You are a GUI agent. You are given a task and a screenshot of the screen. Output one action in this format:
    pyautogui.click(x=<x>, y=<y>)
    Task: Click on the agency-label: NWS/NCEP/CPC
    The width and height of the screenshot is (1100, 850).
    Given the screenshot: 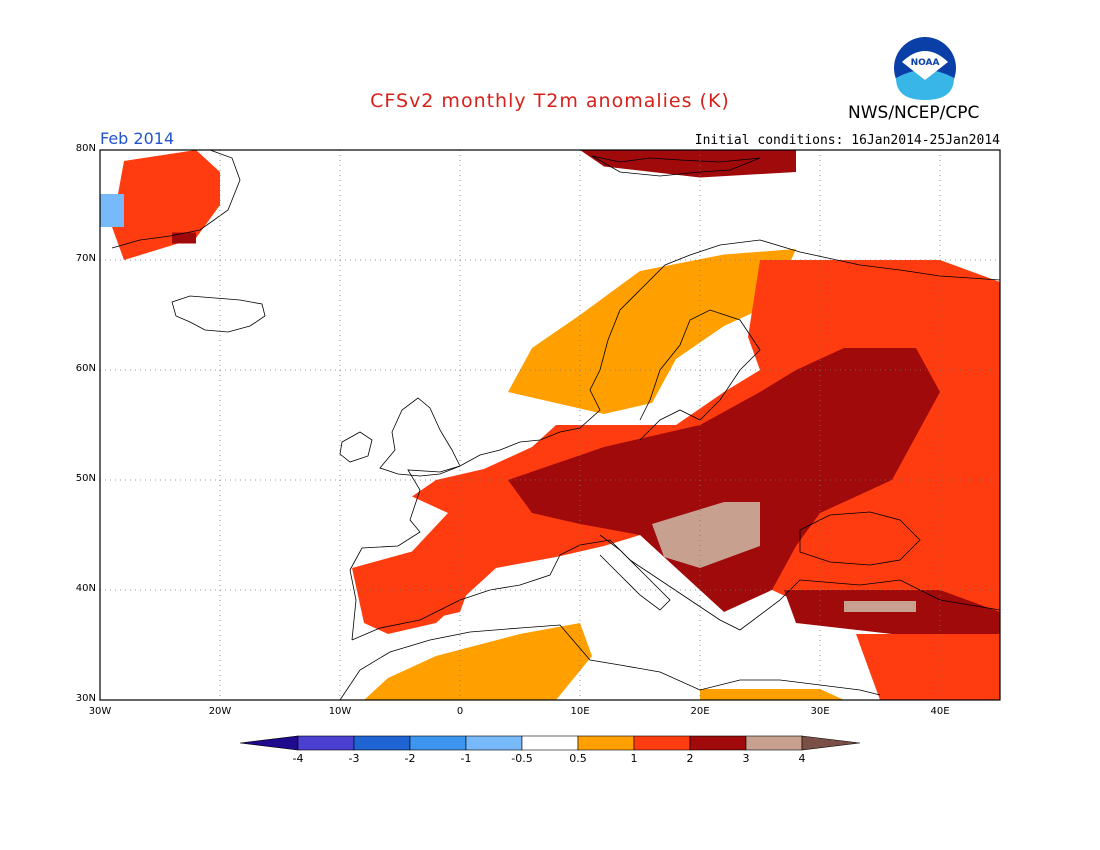 What is the action you would take?
    pyautogui.click(x=914, y=113)
    